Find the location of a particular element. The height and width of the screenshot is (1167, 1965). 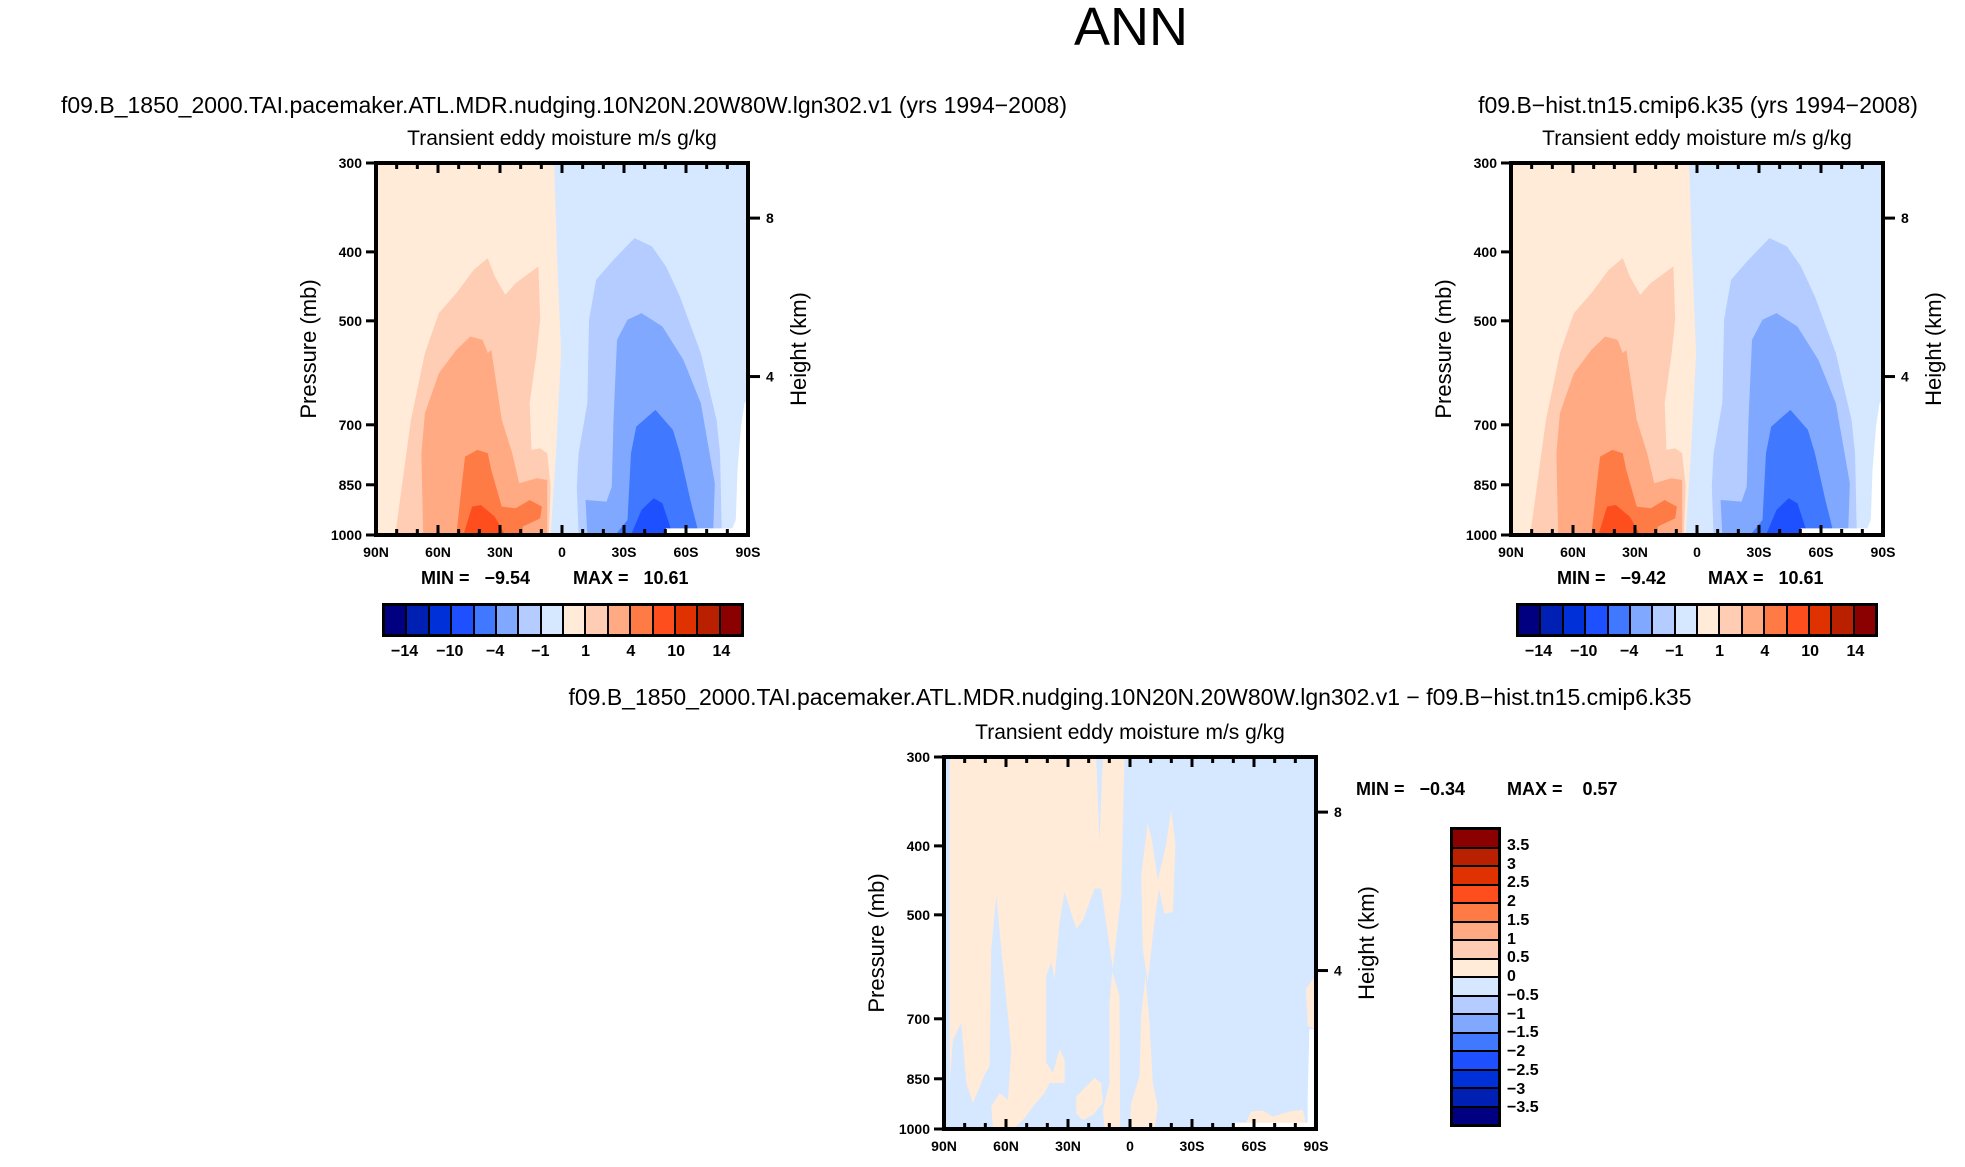

panel-3-min: MIN = −0.34 is located at coordinates (1411, 789).